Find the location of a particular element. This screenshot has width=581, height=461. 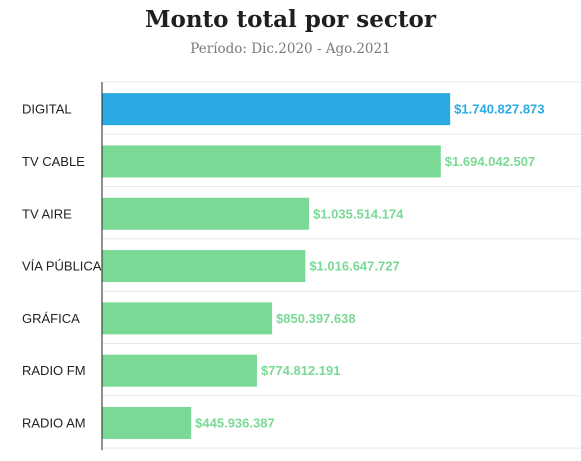

category-label: GRÁFICA is located at coordinates (51, 318).